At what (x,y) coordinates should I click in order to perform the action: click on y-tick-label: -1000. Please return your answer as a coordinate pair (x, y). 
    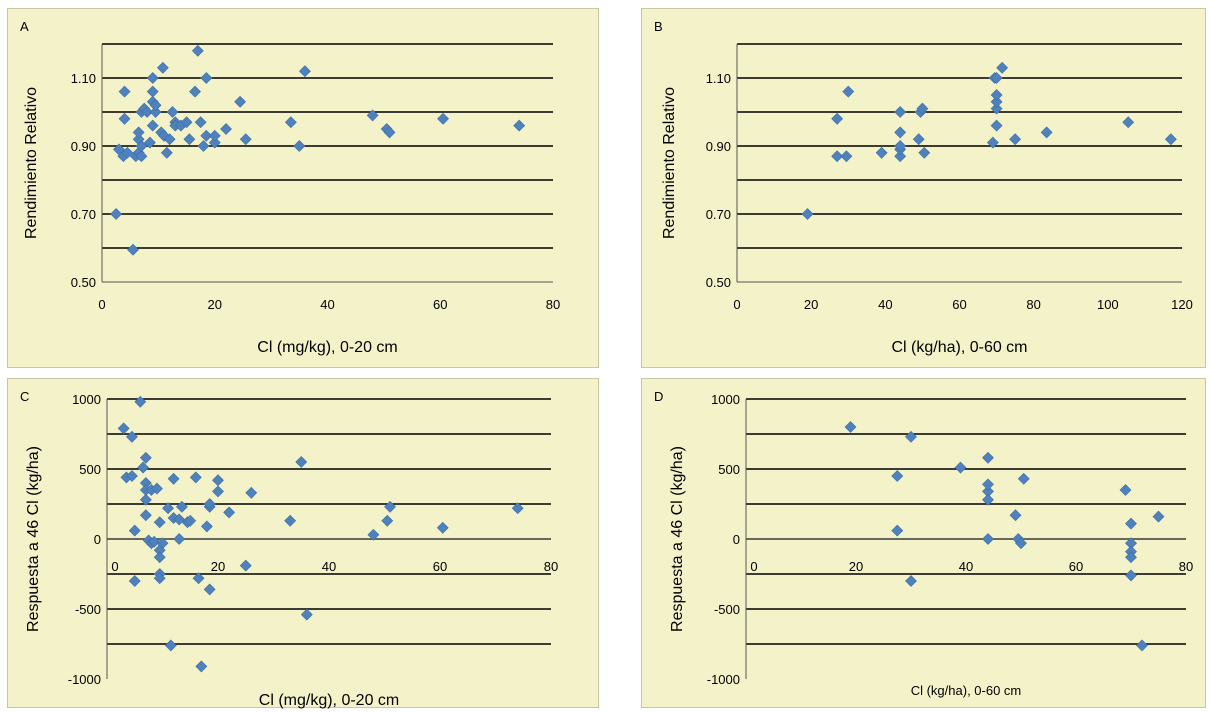
    Looking at the image, I should click on (84, 679).